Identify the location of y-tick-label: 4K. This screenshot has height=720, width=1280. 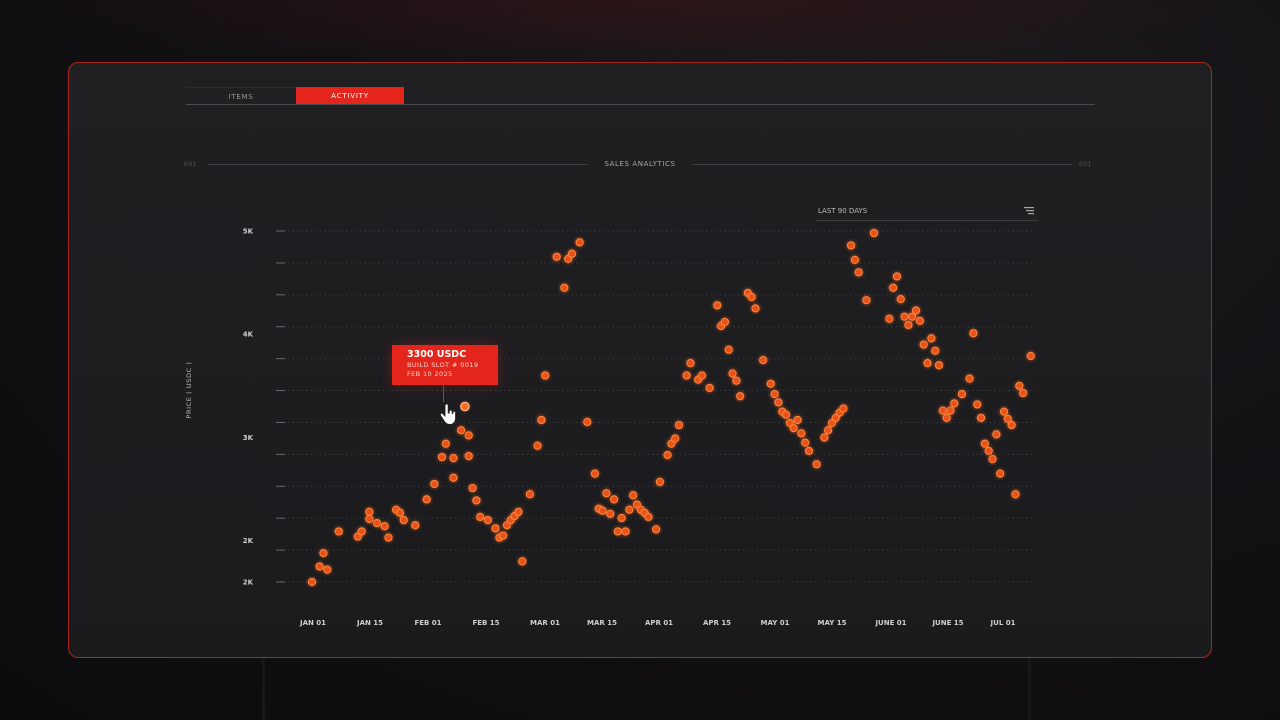
(248, 335).